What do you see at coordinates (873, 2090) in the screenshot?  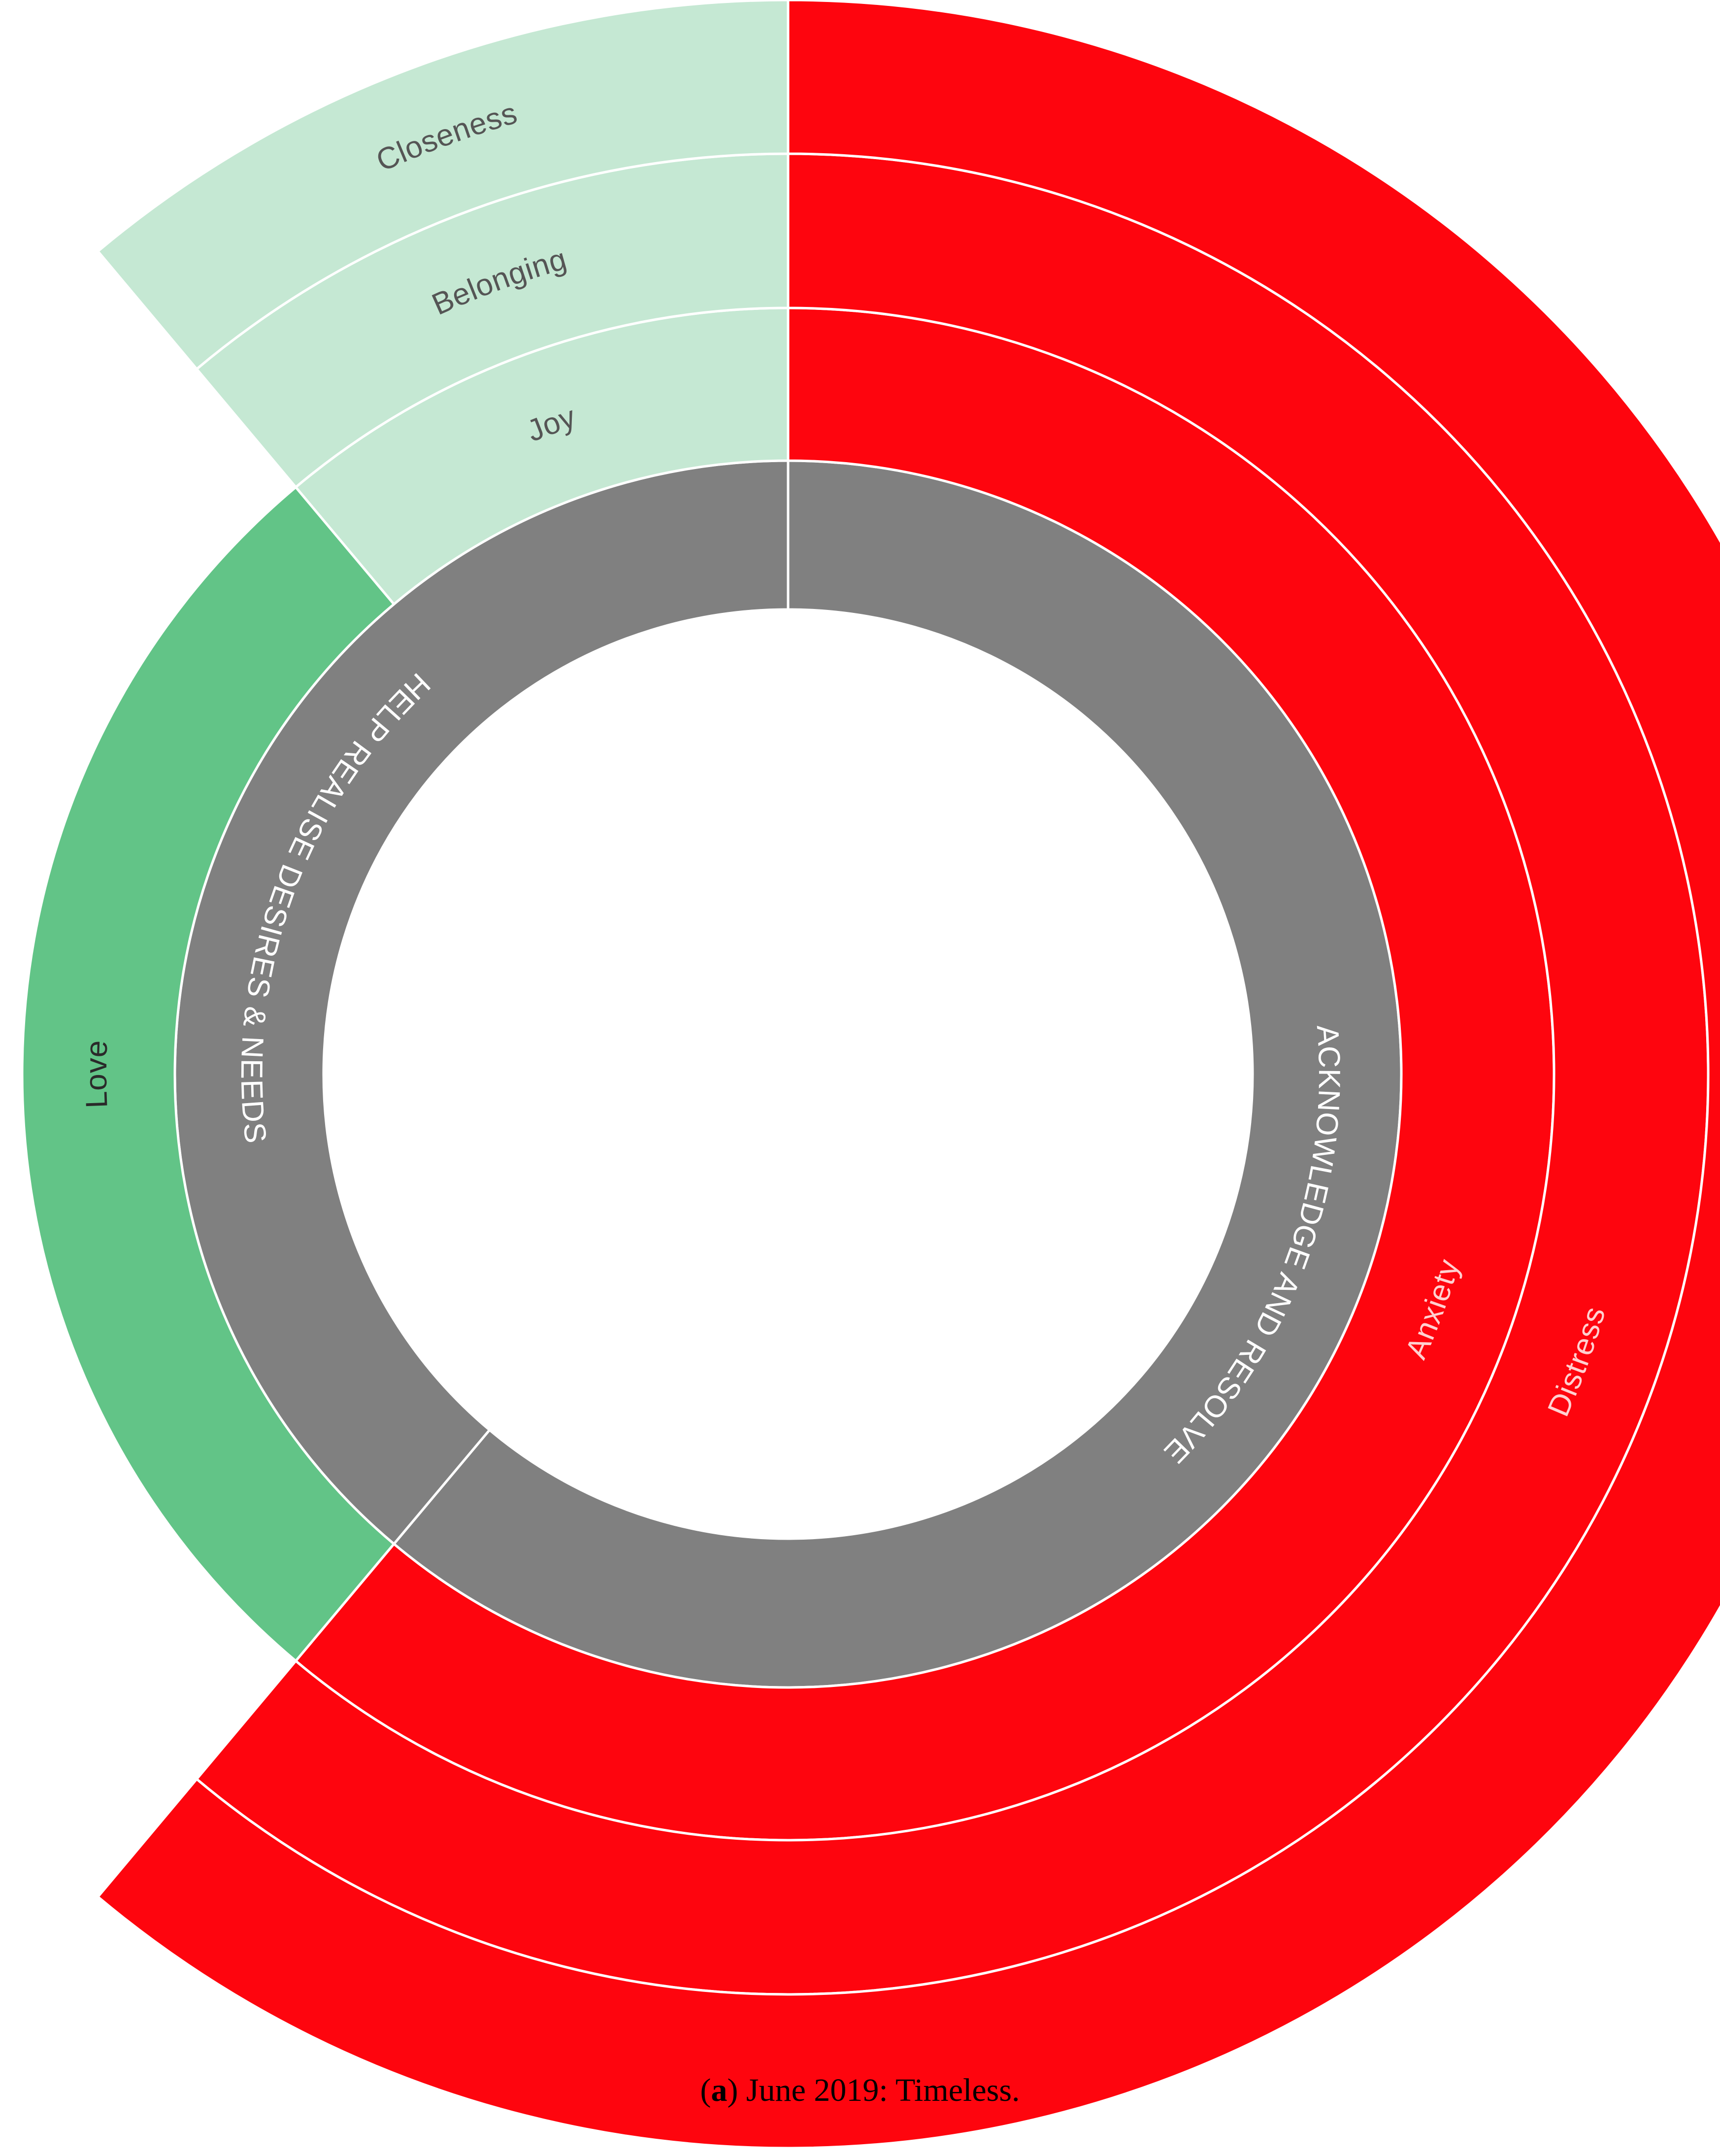 I see `caption-text: ) June 2019: Timeless.` at bounding box center [873, 2090].